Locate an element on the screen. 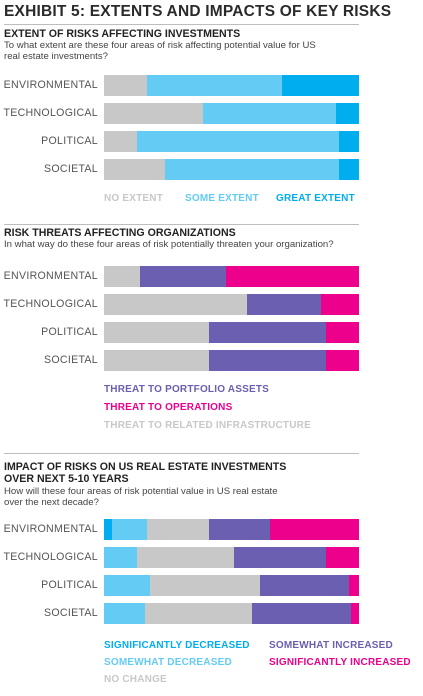  legend-item: NO EXTENT is located at coordinates (134, 198).